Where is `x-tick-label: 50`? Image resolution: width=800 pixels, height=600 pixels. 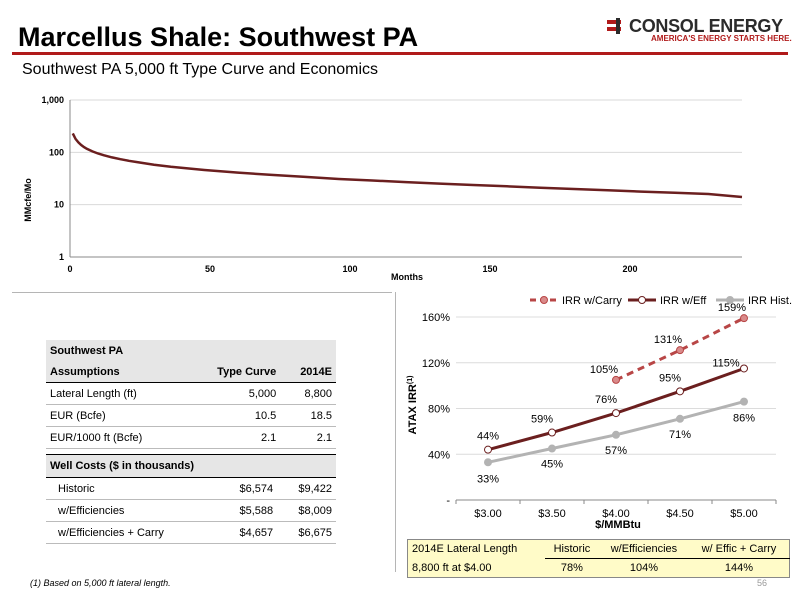
x-tick-label: 50 is located at coordinates (210, 269).